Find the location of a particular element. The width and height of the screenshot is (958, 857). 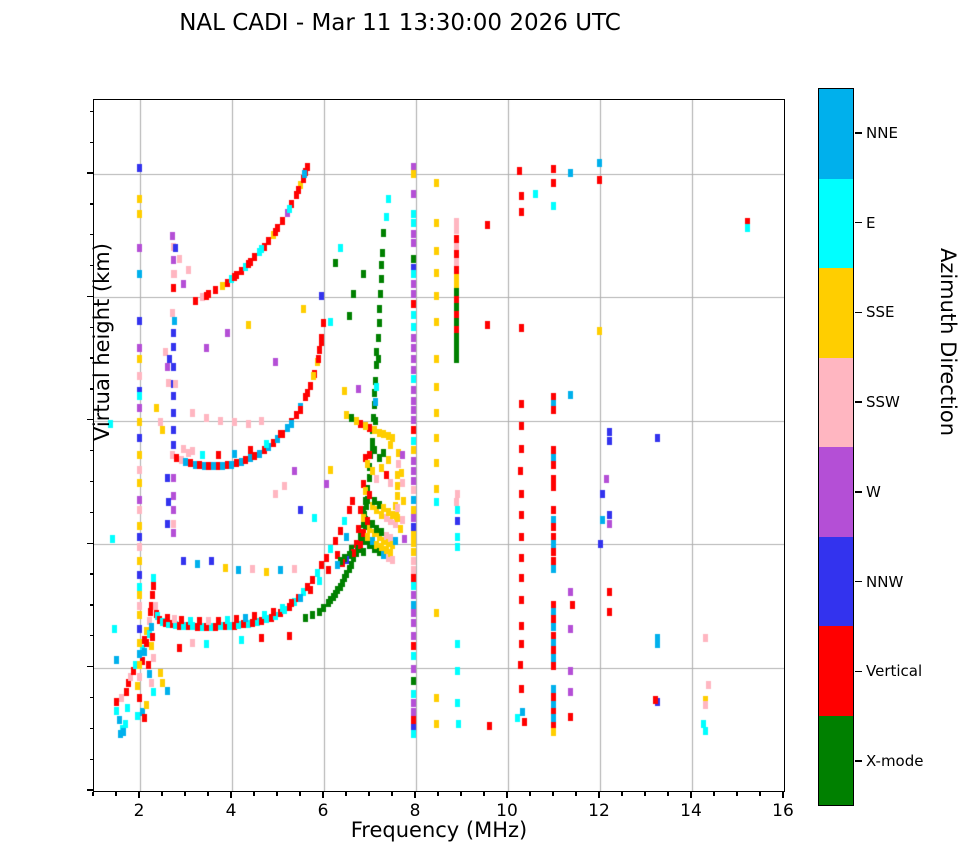

colorbar is located at coordinates (836, 447).